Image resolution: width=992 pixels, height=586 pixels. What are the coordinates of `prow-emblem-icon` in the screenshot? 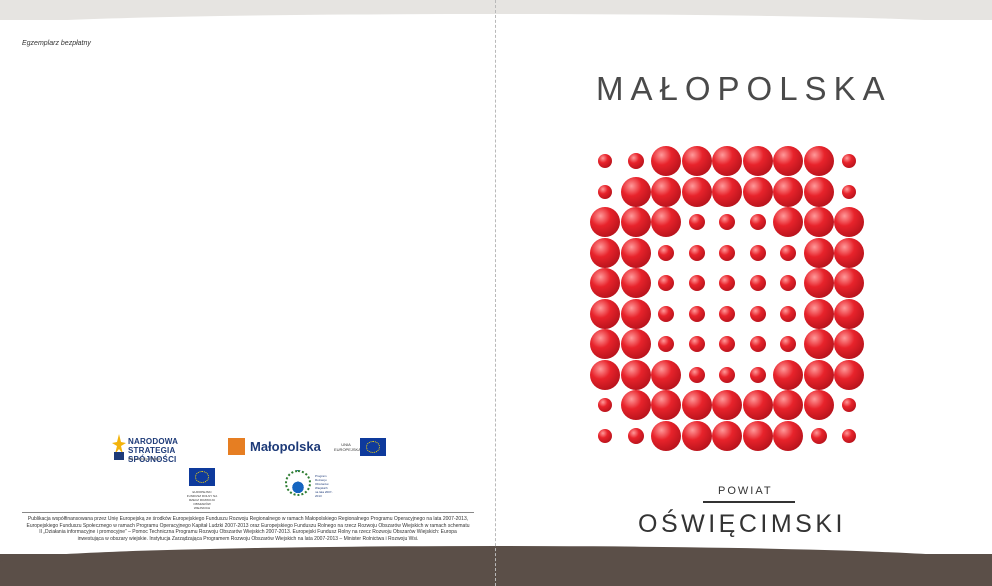 It's located at (298, 483).